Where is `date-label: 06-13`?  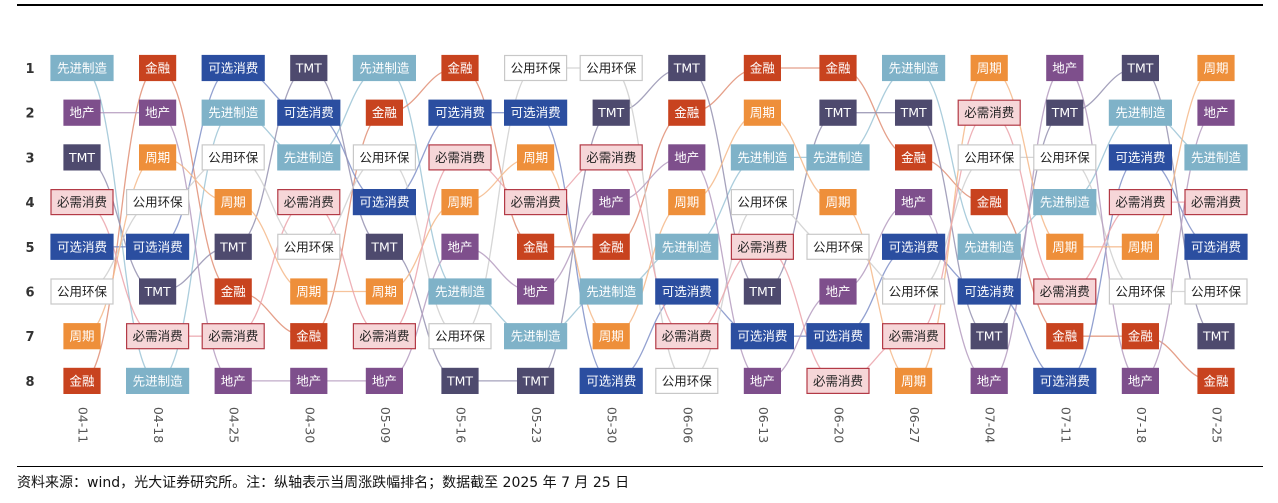
date-label: 06-13 is located at coordinates (763, 425).